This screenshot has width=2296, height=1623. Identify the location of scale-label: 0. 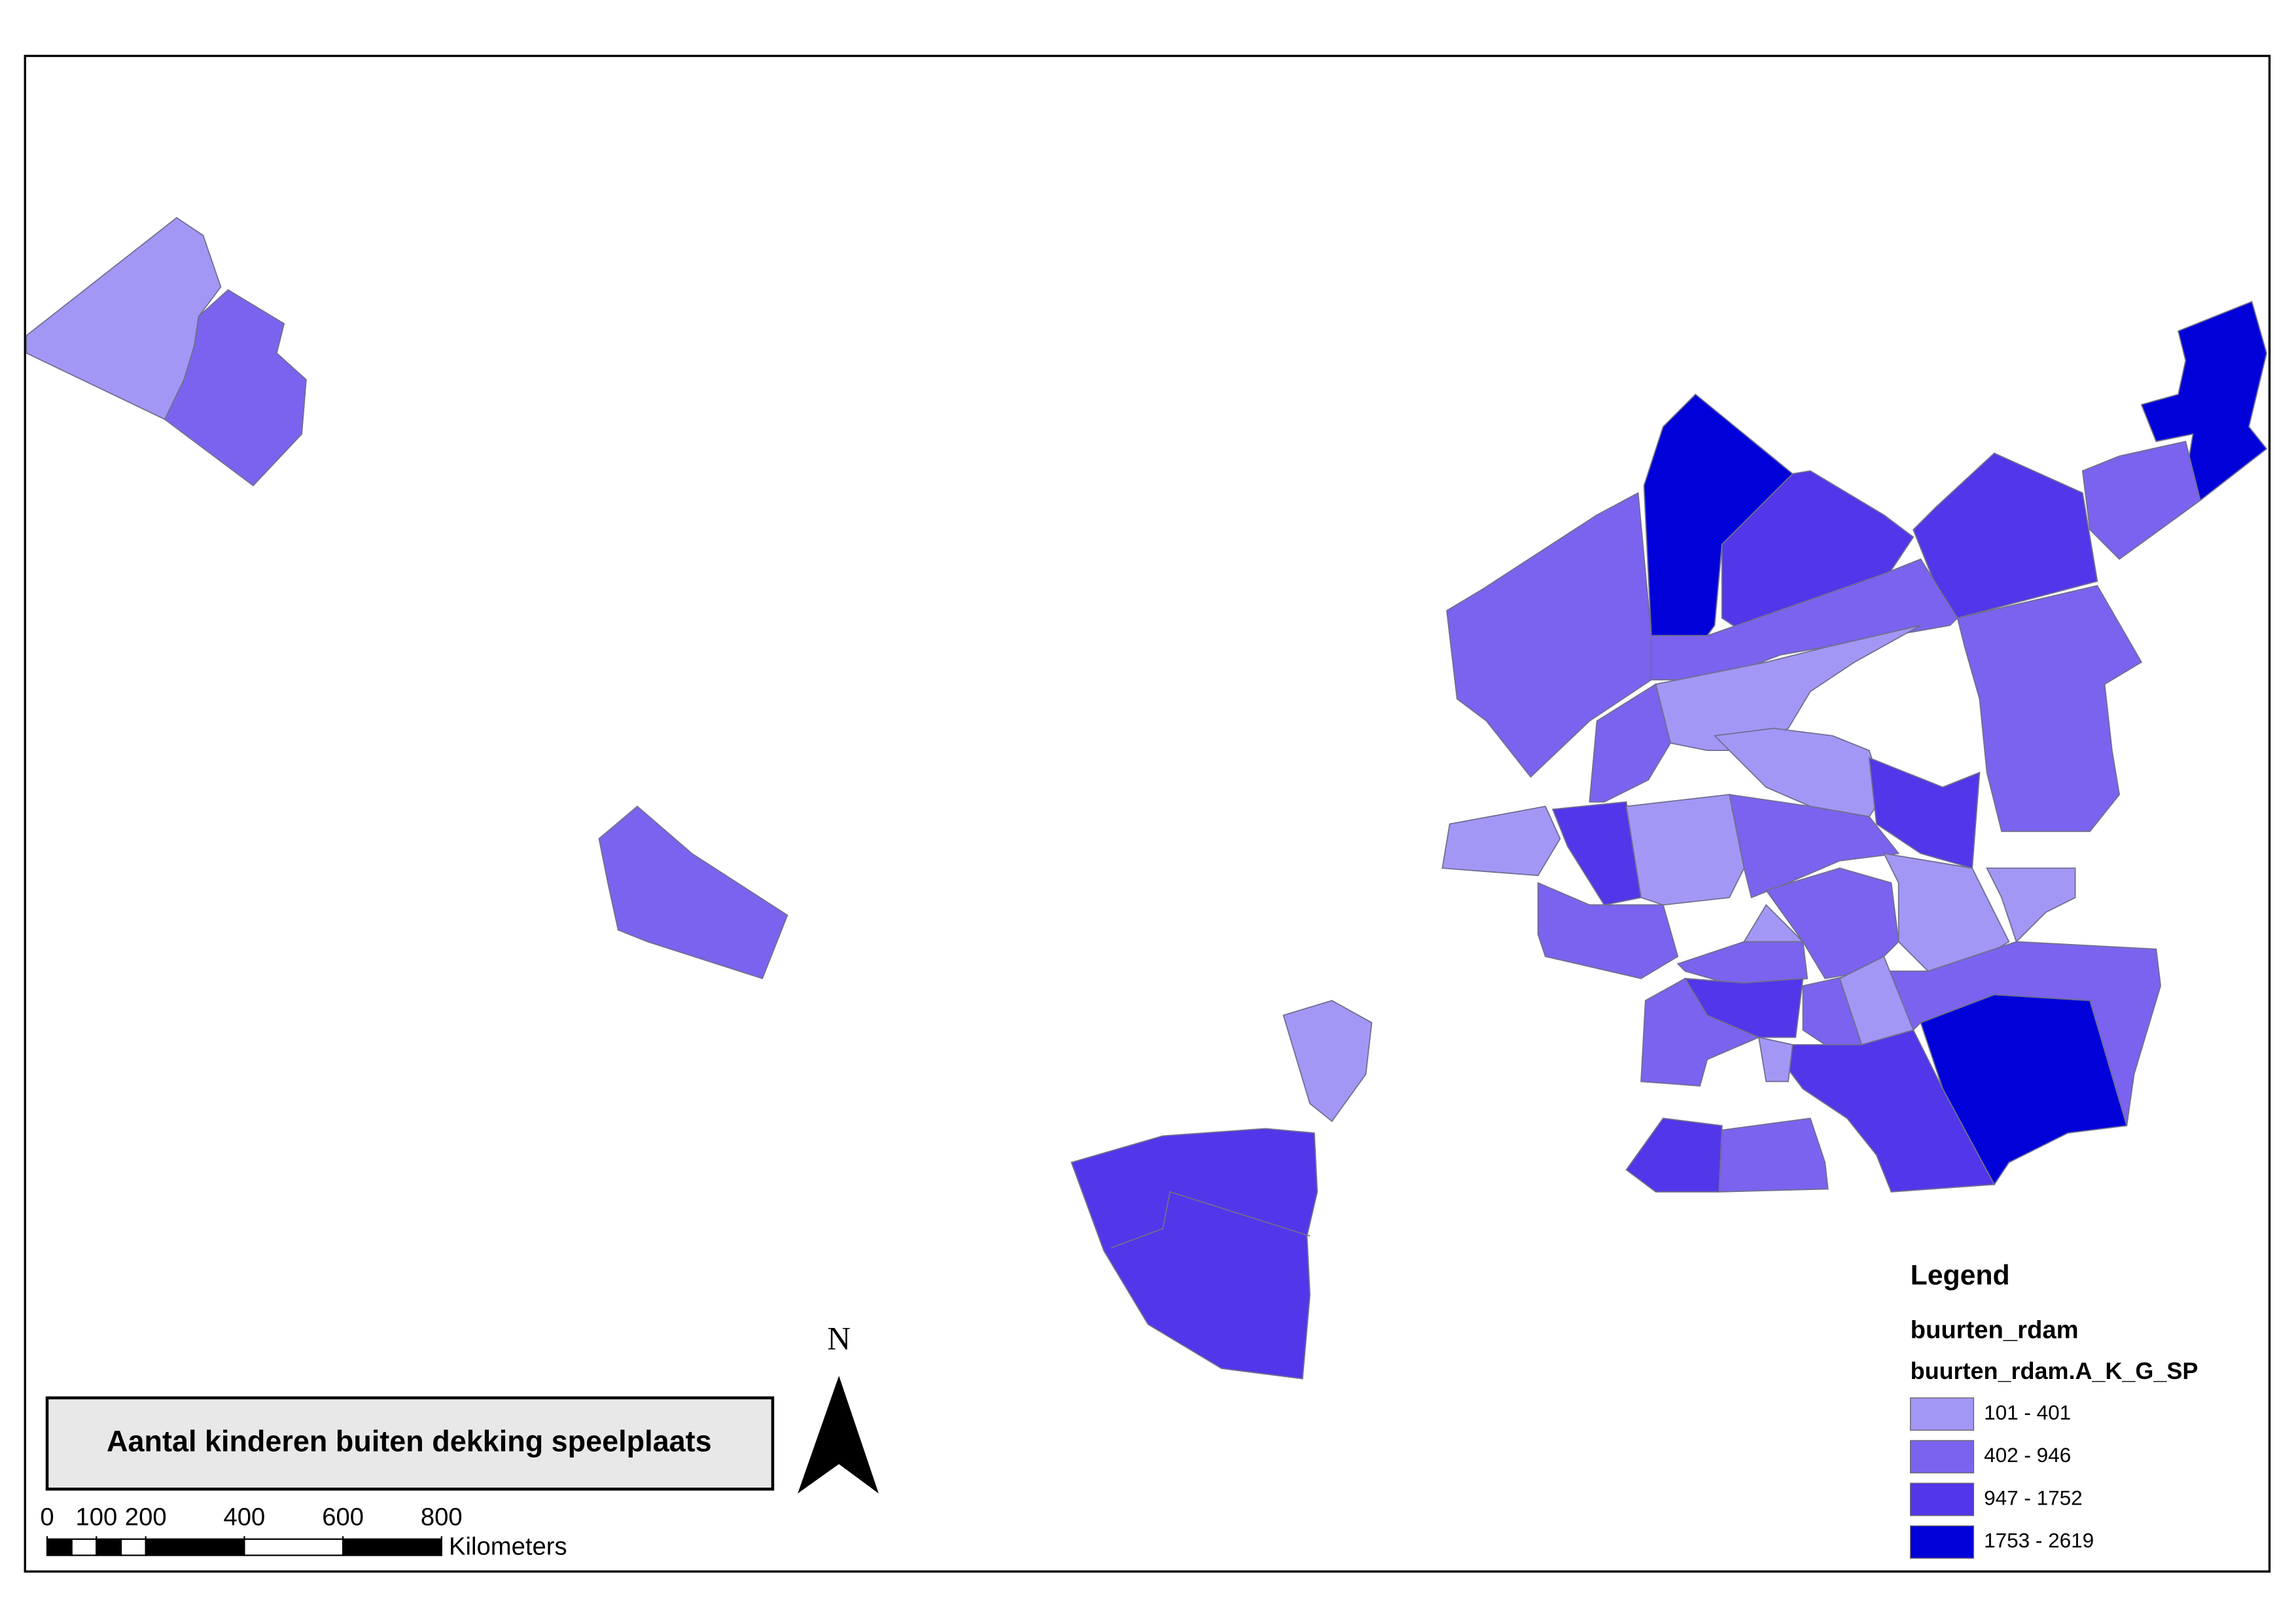
(47, 1517).